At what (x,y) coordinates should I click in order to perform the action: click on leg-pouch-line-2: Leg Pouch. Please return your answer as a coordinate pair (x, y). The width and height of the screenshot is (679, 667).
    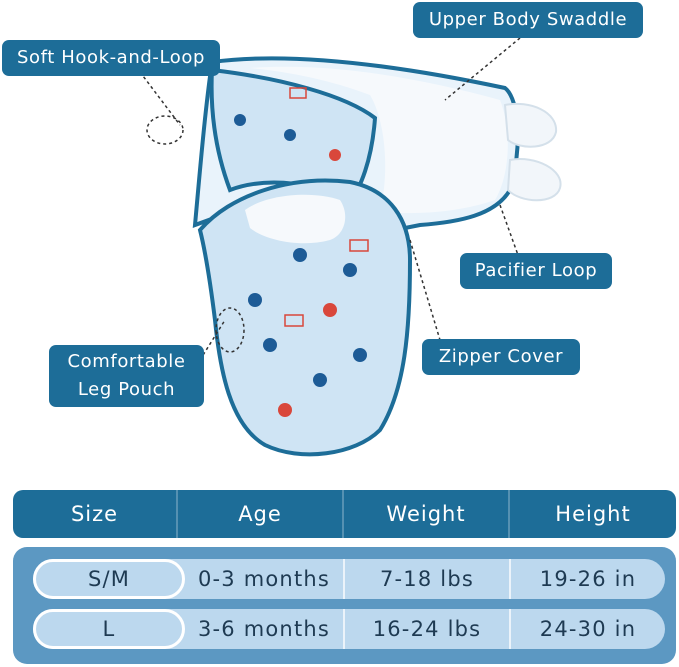
    Looking at the image, I should click on (126, 389).